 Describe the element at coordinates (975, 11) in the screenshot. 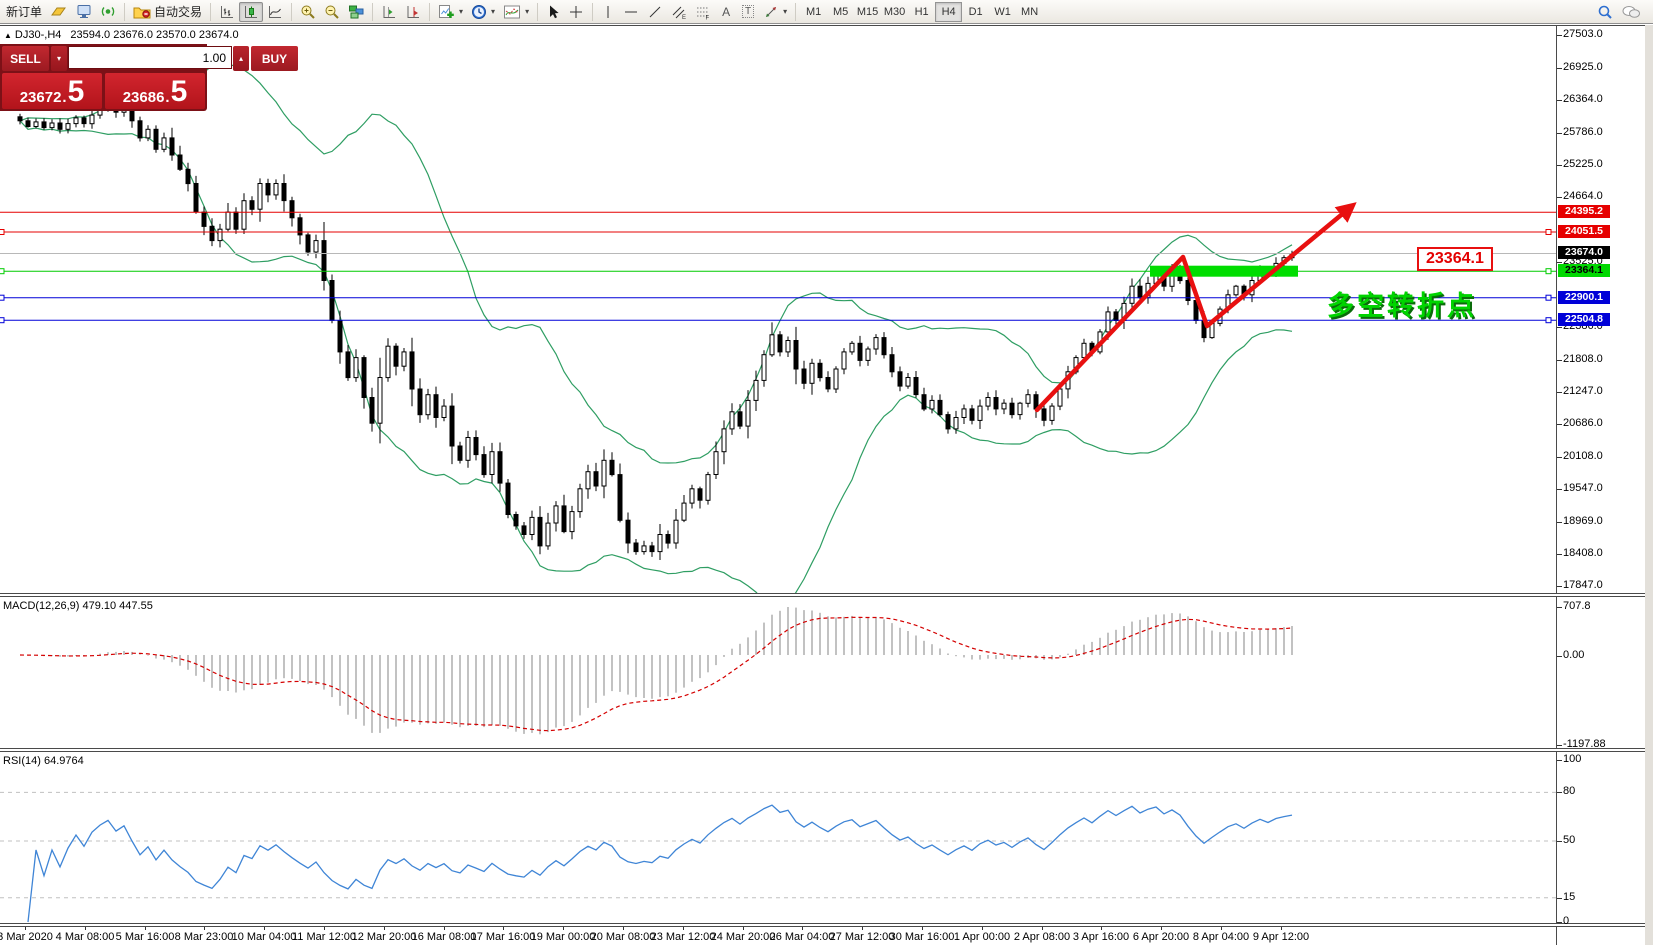

I see `timeframe-D1: D1` at that location.